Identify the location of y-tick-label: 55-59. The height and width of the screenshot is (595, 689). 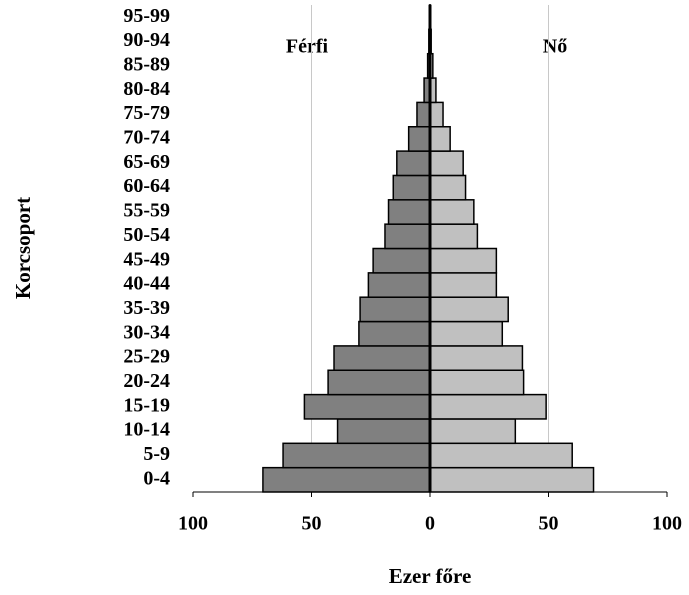
(146, 211).